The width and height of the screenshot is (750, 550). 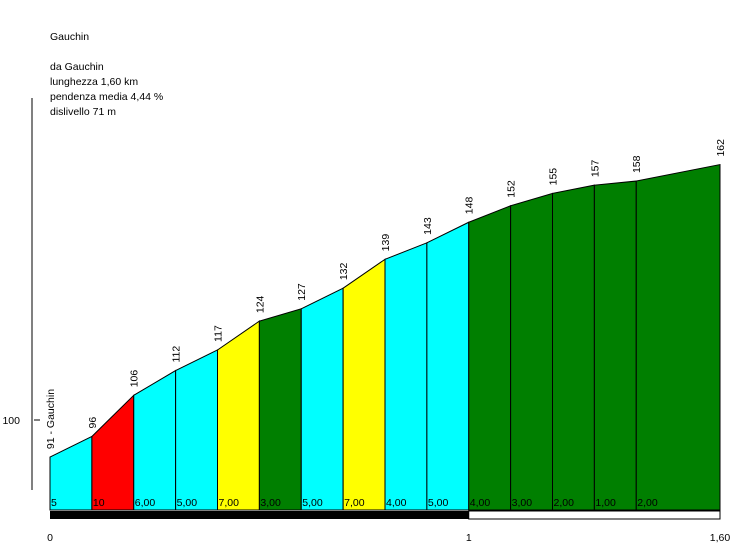 I want to click on elevation-gain-text: dislivello 71 m, so click(x=83, y=112).